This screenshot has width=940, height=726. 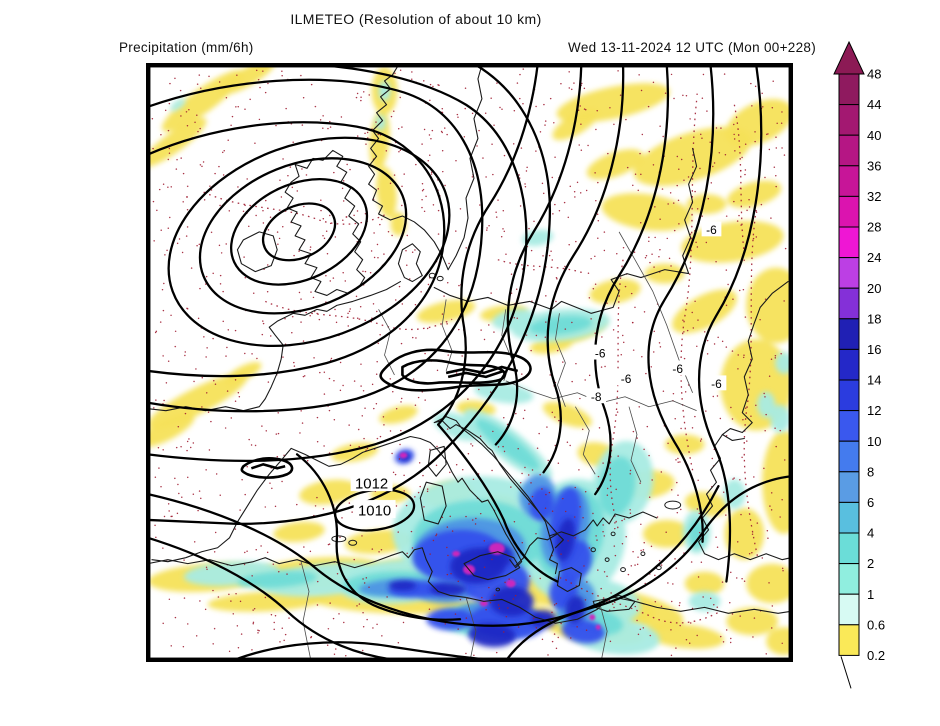 I want to click on legend-value: 1, so click(x=870, y=594).